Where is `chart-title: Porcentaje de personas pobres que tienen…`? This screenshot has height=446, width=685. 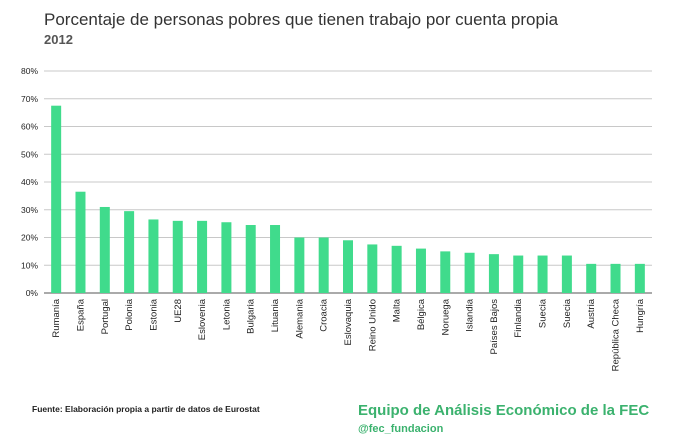 chart-title: Porcentaje de personas pobres que tienen… is located at coordinates (301, 19).